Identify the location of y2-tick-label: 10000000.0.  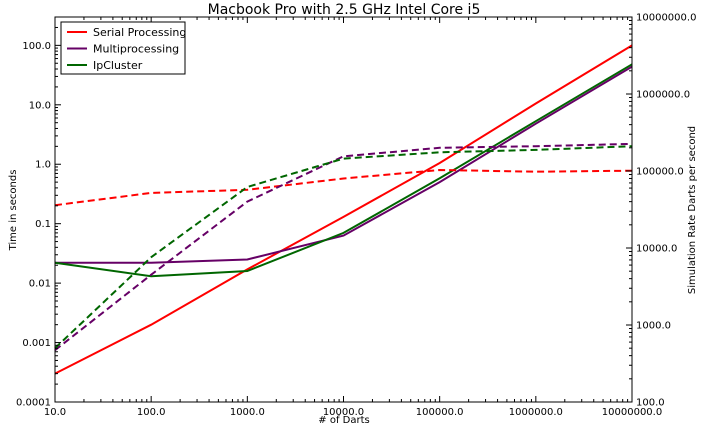
(666, 18).